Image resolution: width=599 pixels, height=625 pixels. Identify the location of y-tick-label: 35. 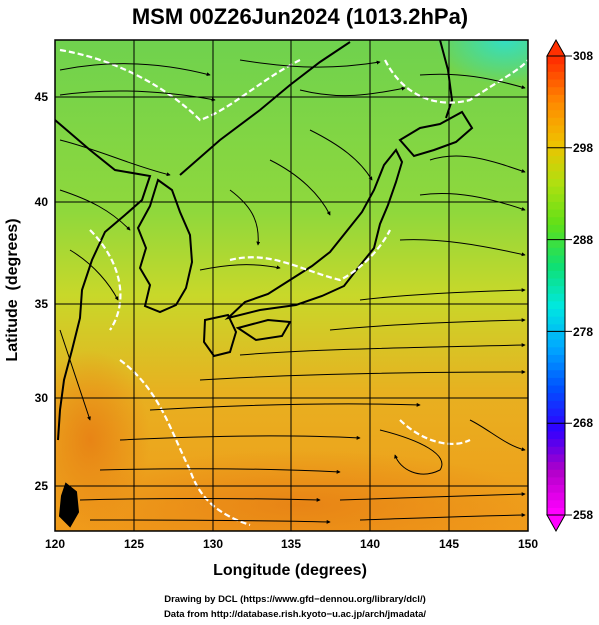
(42, 304).